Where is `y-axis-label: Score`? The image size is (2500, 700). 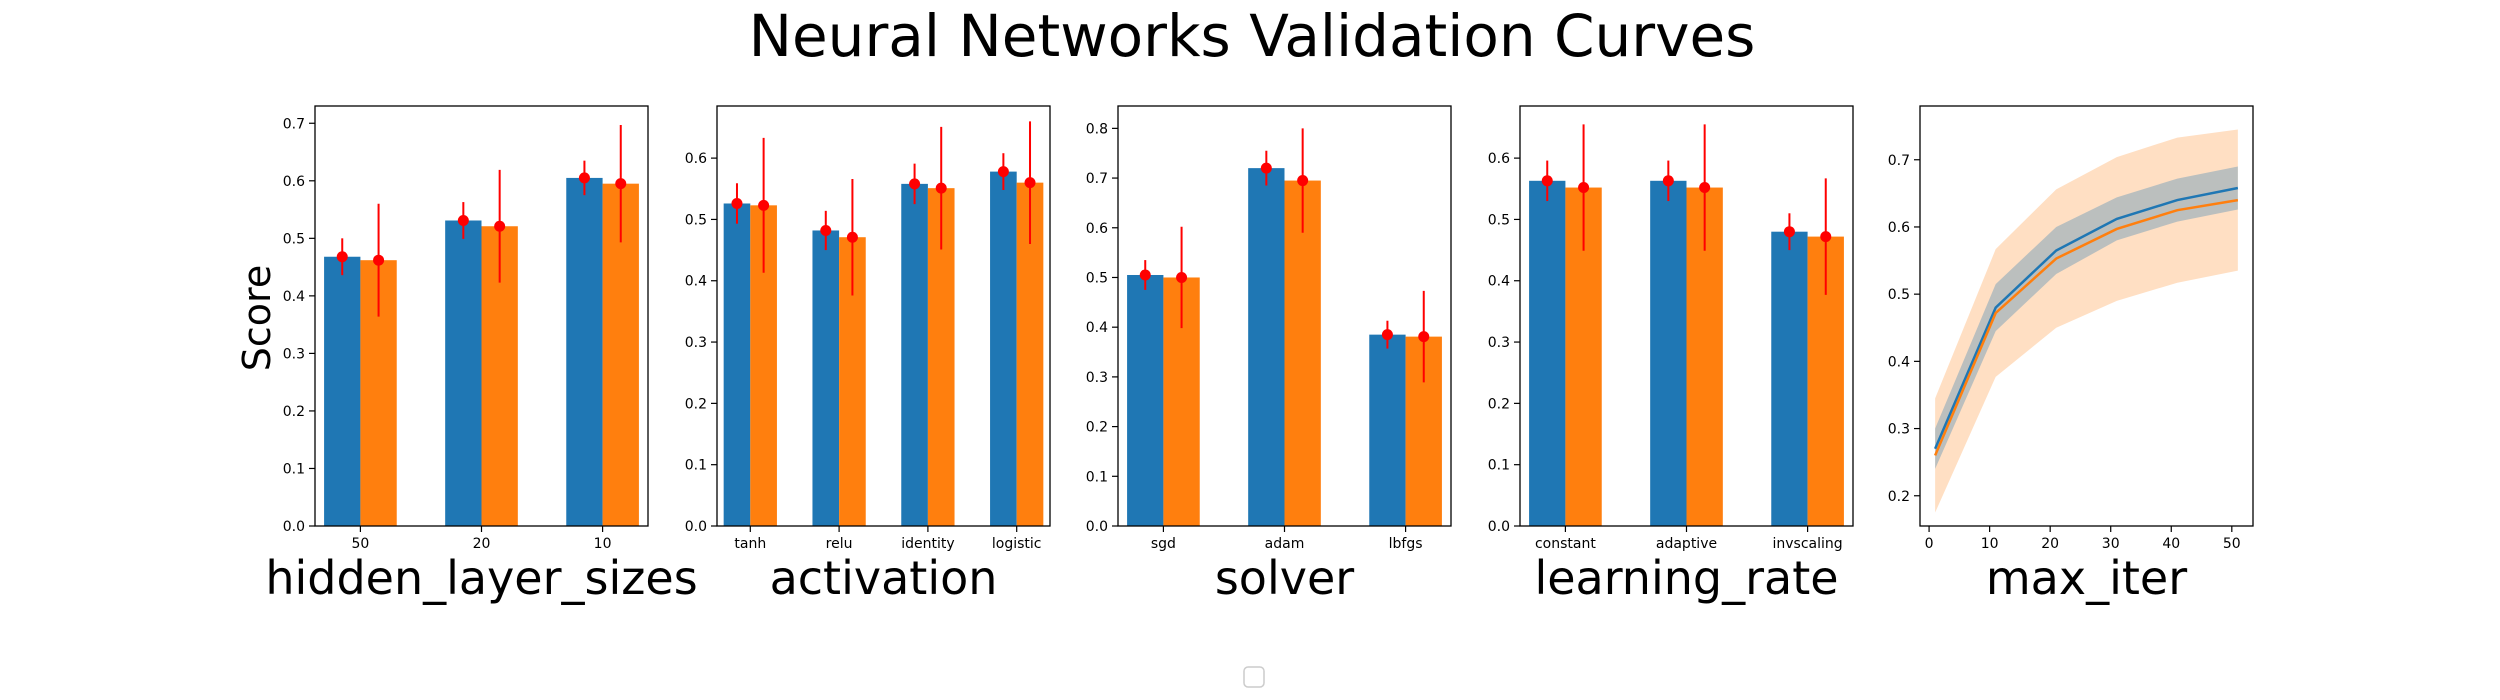 y-axis-label: Score is located at coordinates (257, 318).